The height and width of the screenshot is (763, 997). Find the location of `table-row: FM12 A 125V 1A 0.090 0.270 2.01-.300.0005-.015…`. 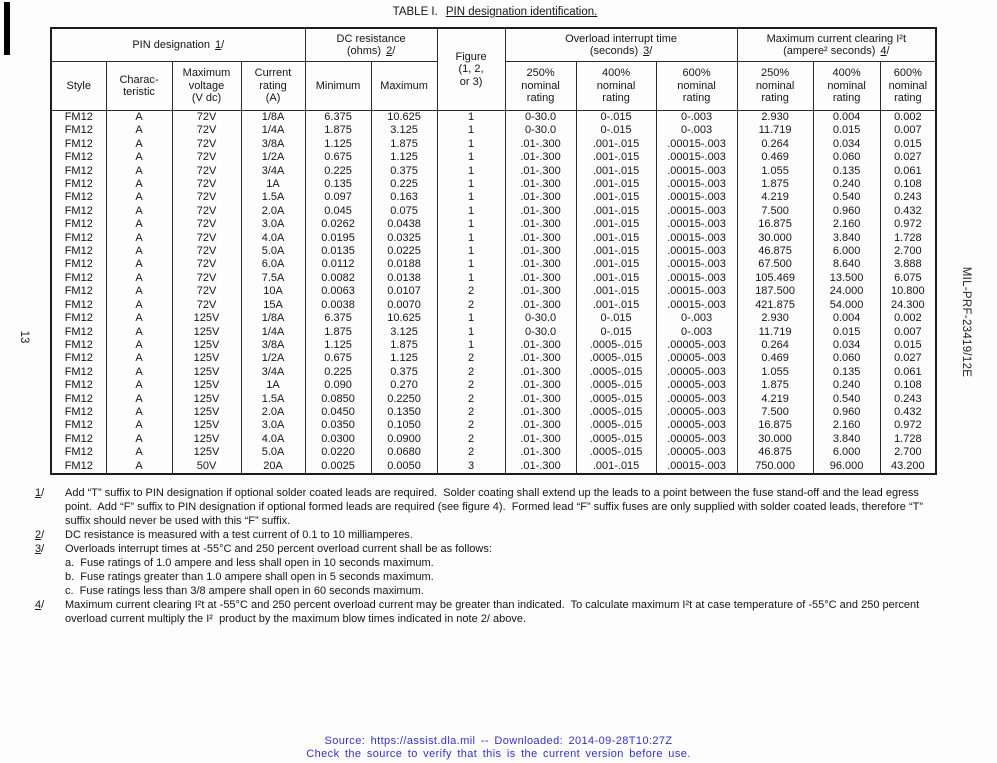

table-row: FM12 A 125V 1A 0.090 0.270 2.01-.300.0005-.015… is located at coordinates (493, 386).